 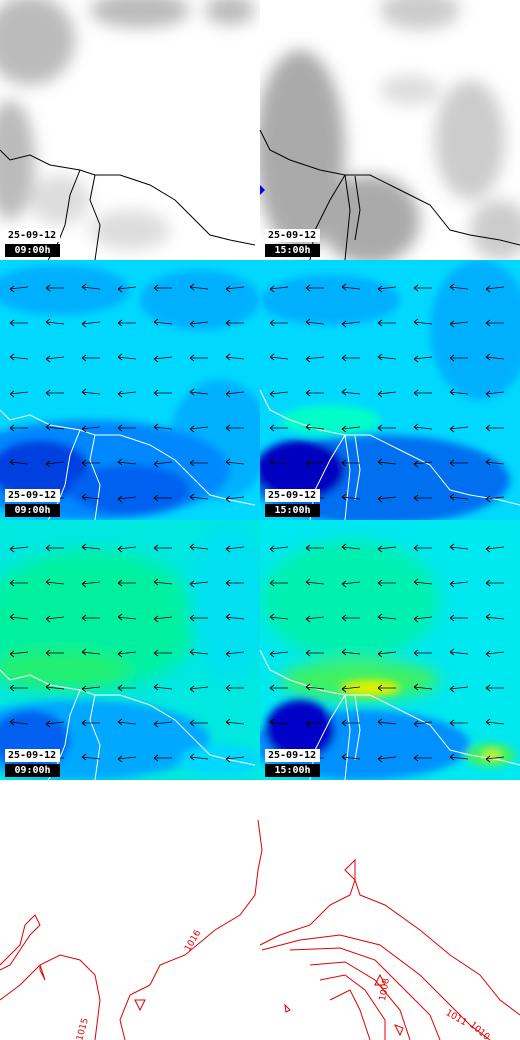 What do you see at coordinates (479, 1030) in the screenshot?
I see `contour-label: 1010` at bounding box center [479, 1030].